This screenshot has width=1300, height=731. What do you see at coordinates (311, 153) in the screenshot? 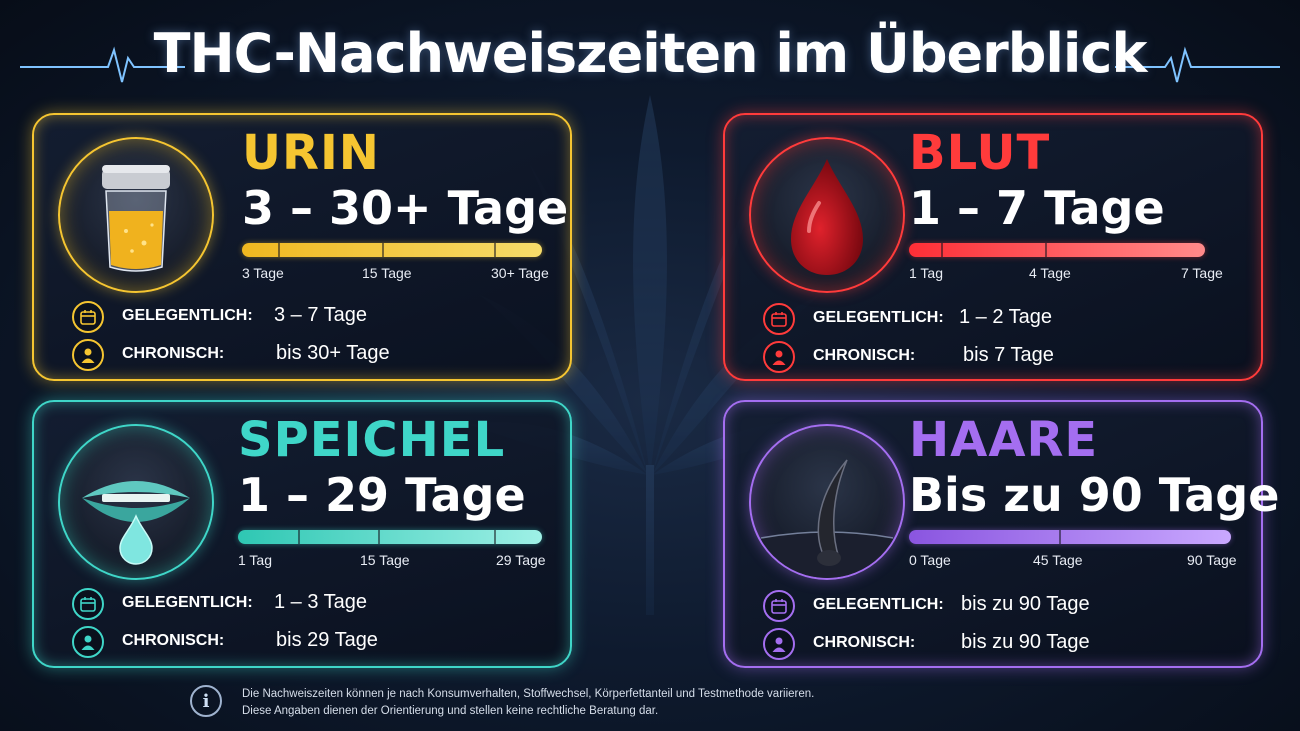
I see `card-title: URIN` at bounding box center [311, 153].